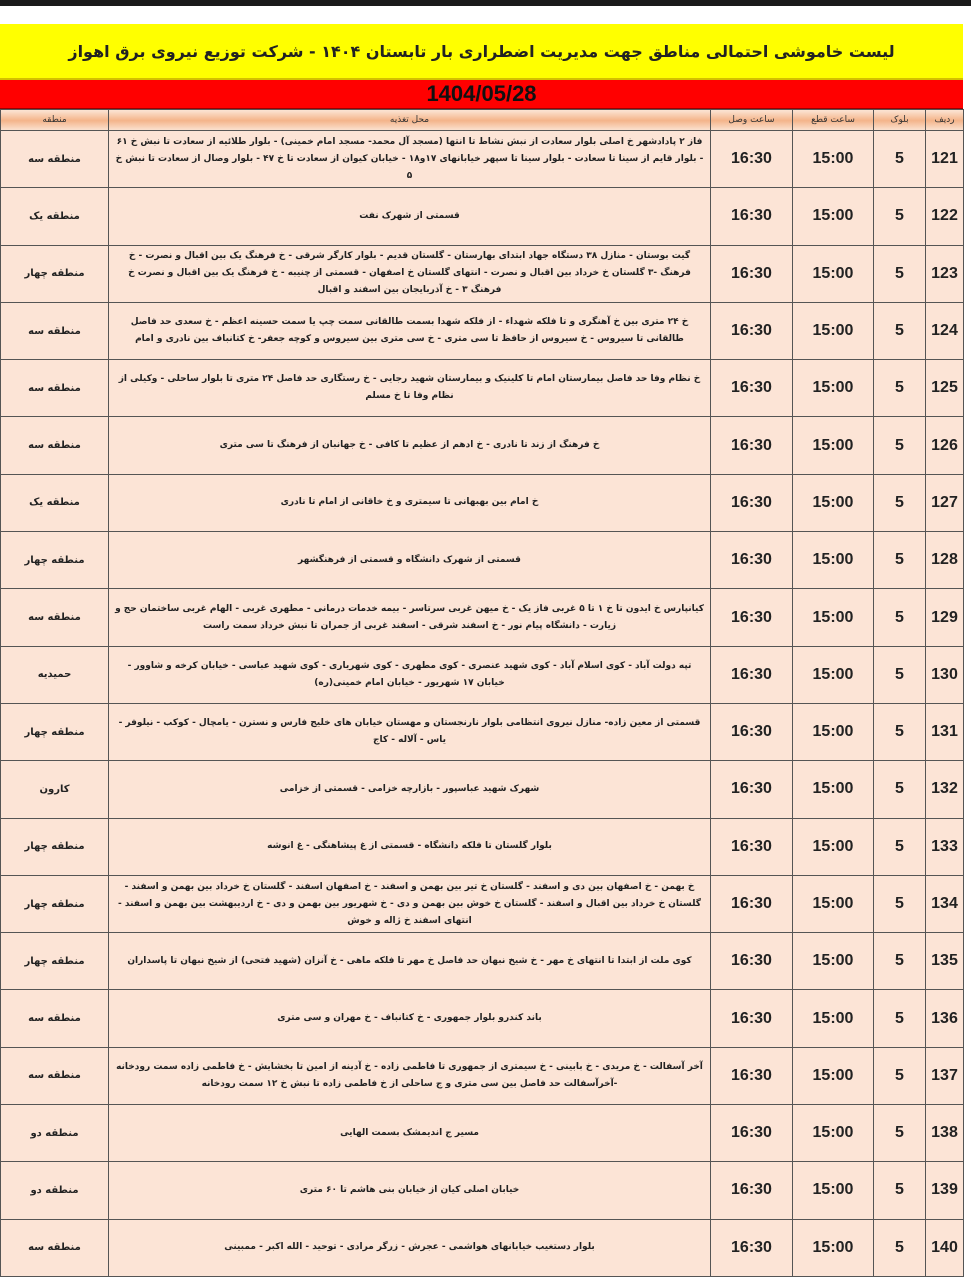 Image resolution: width=971 pixels, height=1280 pixels. I want to click on cell-row: 134, so click(944, 904).